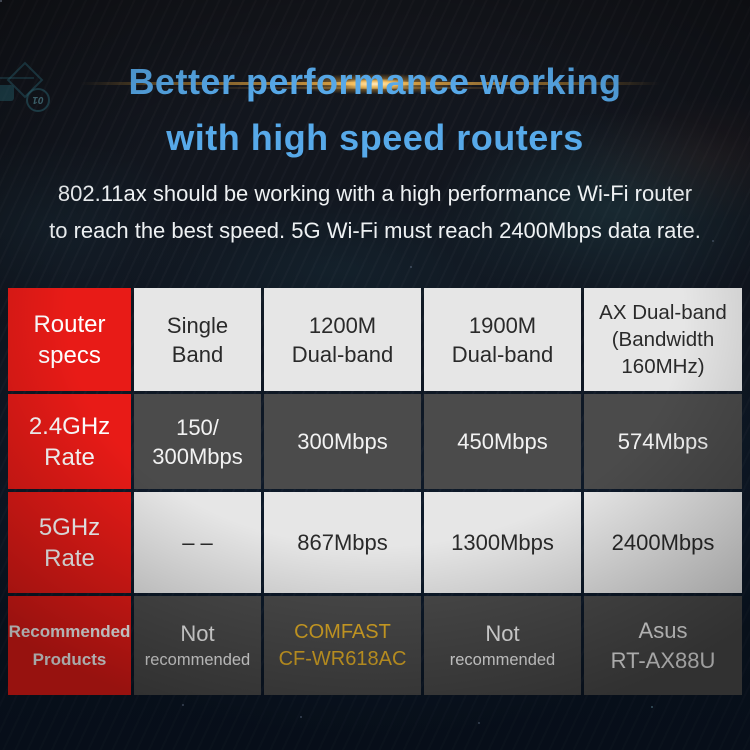 The height and width of the screenshot is (750, 750). I want to click on cell-line: 1200M, so click(342, 325).